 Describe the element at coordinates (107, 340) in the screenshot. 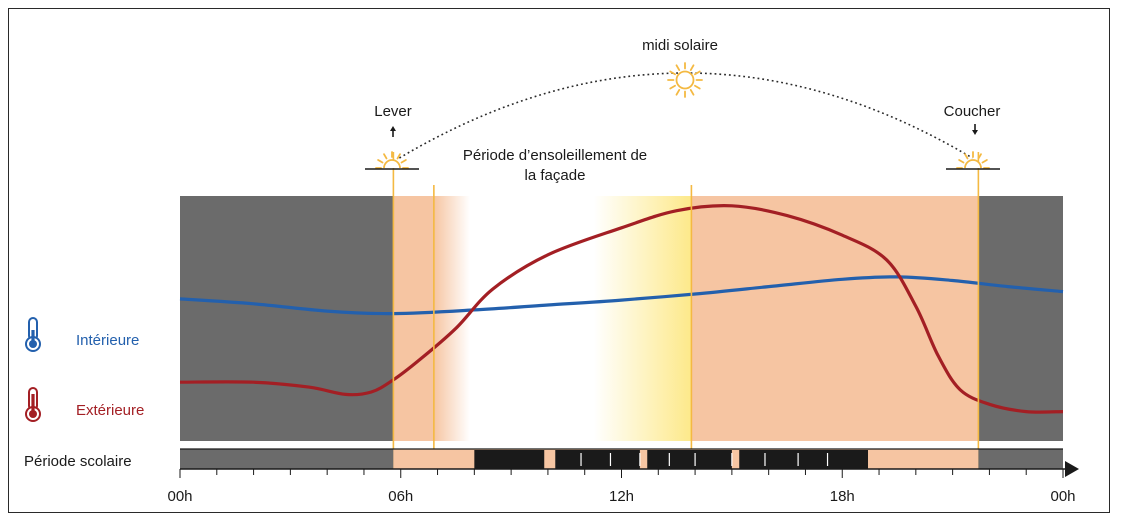

I see `legend-interieure-label: Intérieure` at that location.